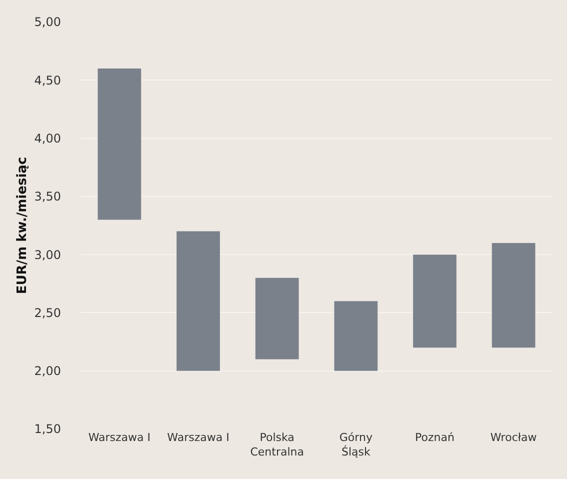 This screenshot has width=567, height=479. Describe the element at coordinates (47, 429) in the screenshot. I see `y-tick-label: 1,50` at that location.